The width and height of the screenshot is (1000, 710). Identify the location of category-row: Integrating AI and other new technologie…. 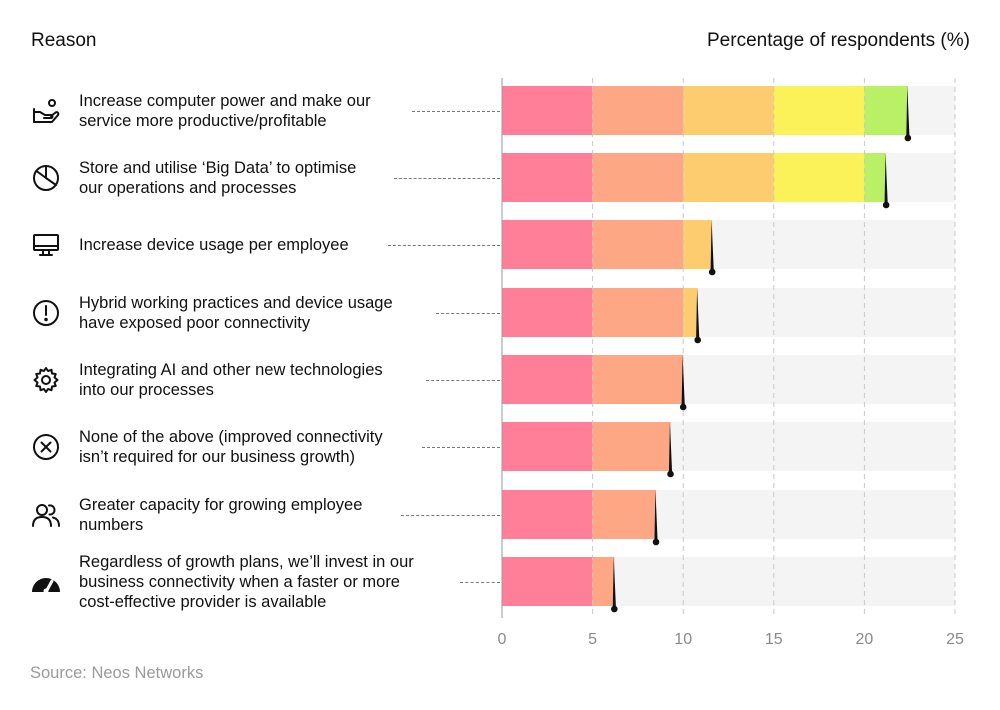
(265, 380).